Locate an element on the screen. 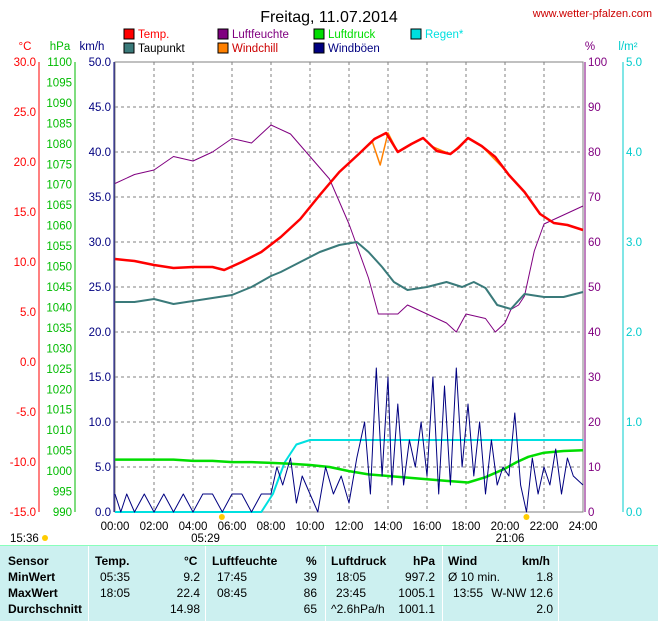 Image resolution: width=658 pixels, height=621 pixels. legend-label-temp: Temp. is located at coordinates (153, 35).